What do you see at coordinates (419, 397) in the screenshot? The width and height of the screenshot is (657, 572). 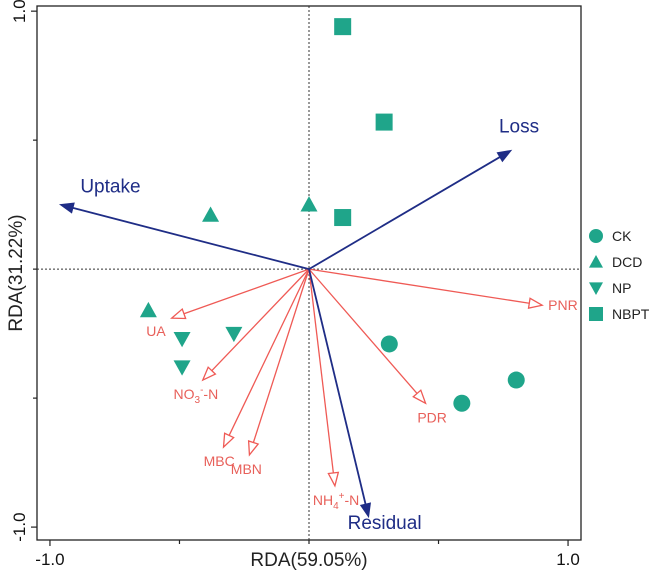 I see `arrowhead-pdr` at bounding box center [419, 397].